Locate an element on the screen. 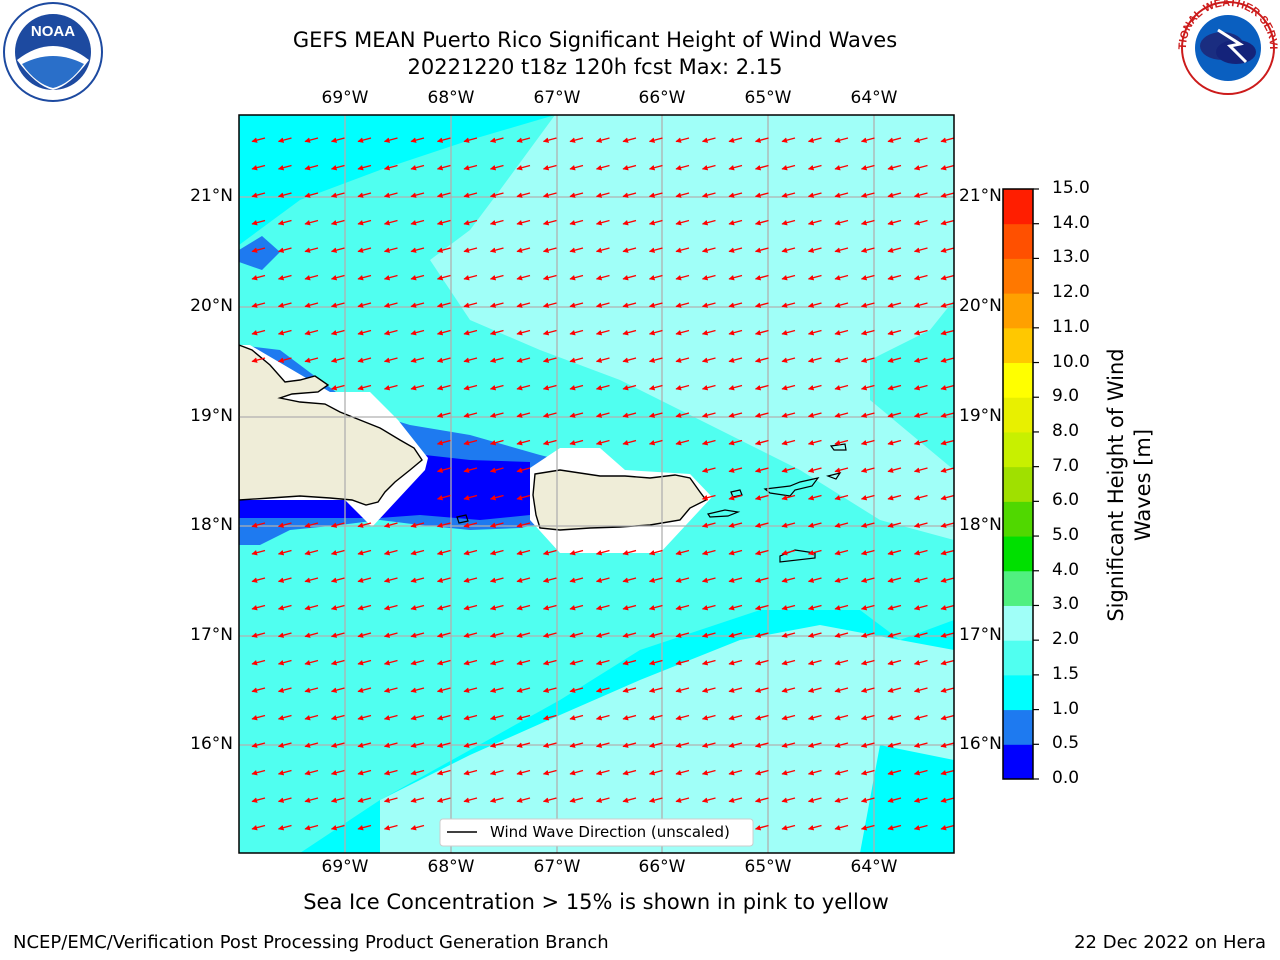  colorbar-tick-label: 2.0 is located at coordinates (1066, 639).